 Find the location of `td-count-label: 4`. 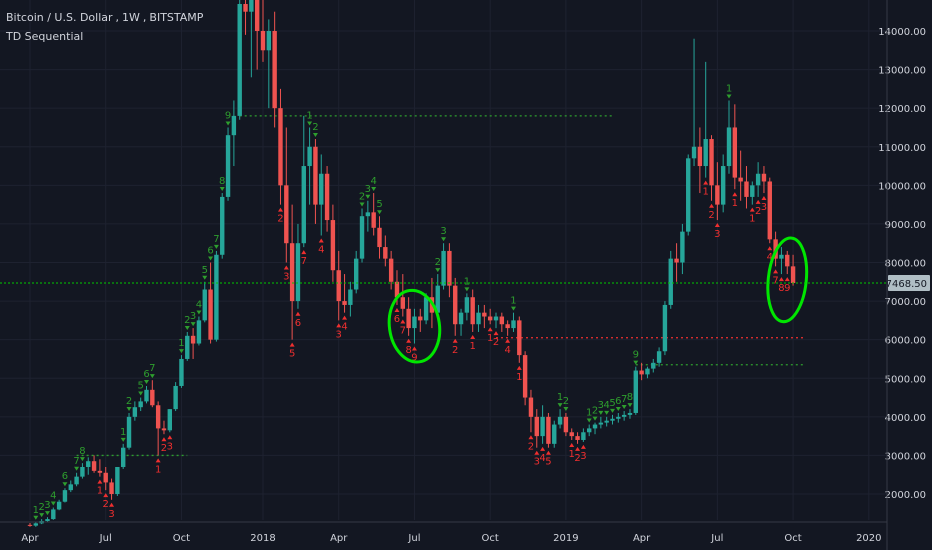

td-count-label: 4 is located at coordinates (199, 305).